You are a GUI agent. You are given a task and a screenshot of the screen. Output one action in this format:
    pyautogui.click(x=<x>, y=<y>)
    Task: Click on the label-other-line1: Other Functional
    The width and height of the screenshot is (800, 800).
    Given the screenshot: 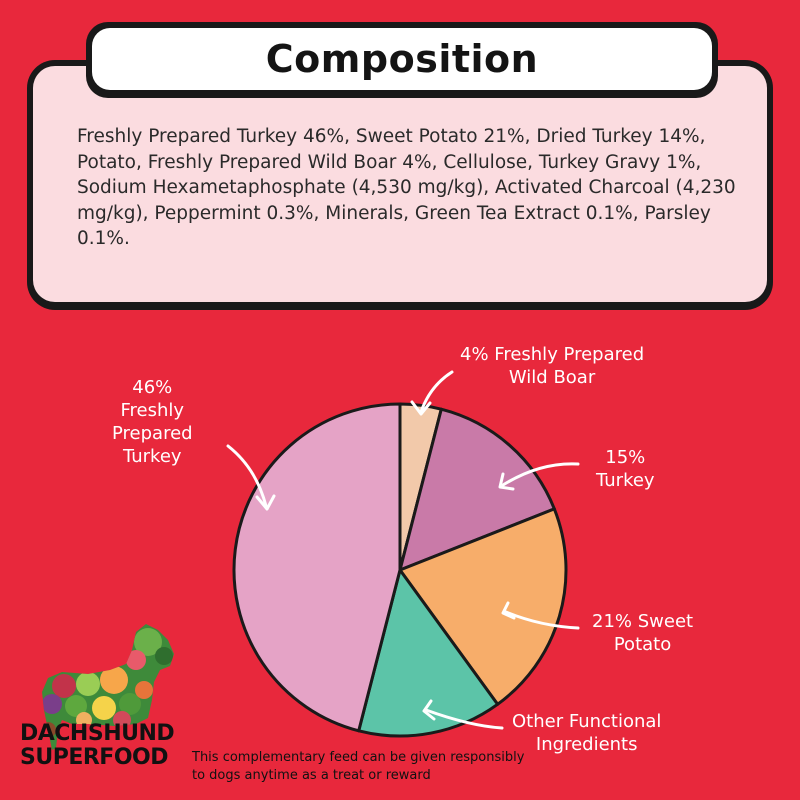 What is the action you would take?
    pyautogui.click(x=587, y=721)
    